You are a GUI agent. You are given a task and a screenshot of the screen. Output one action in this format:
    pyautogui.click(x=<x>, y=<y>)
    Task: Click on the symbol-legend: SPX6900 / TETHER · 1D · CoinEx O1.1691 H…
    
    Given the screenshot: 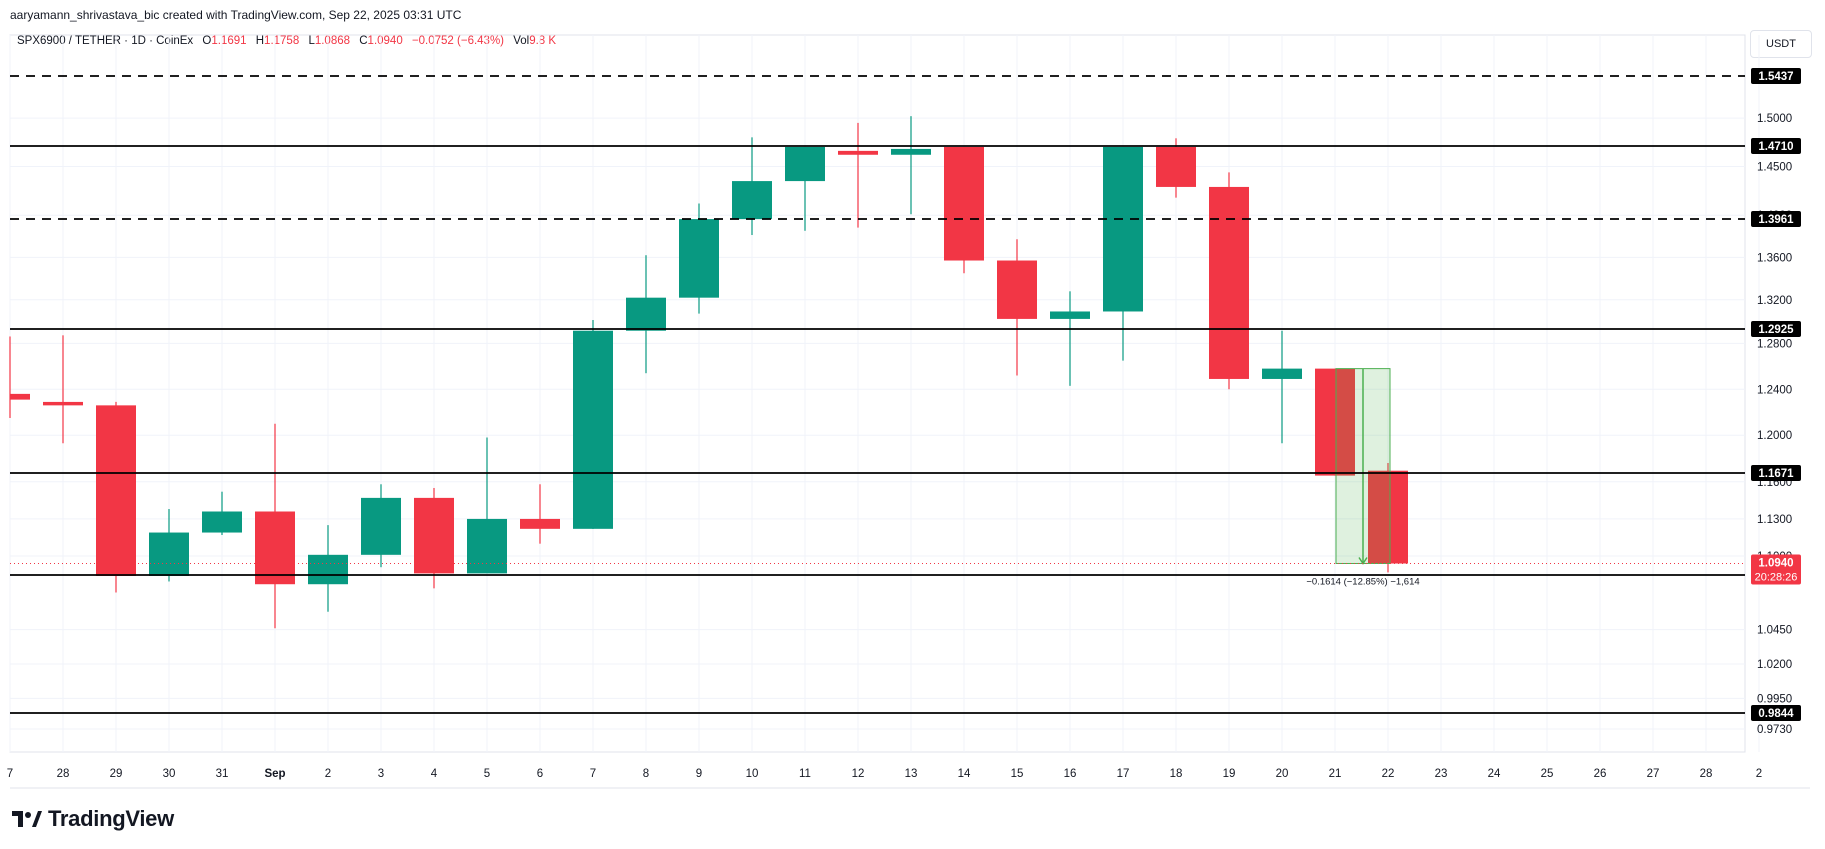 What is the action you would take?
    pyautogui.click(x=286, y=41)
    